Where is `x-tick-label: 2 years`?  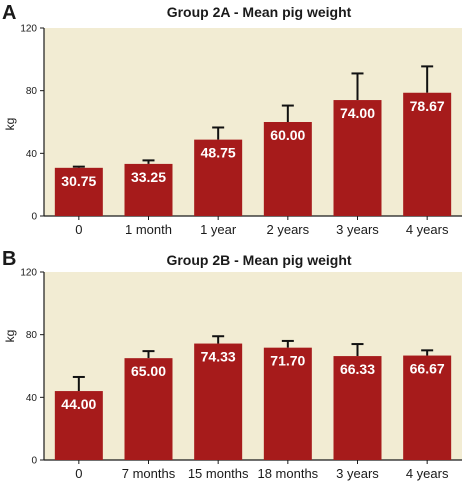 x-tick-label: 2 years is located at coordinates (288, 229).